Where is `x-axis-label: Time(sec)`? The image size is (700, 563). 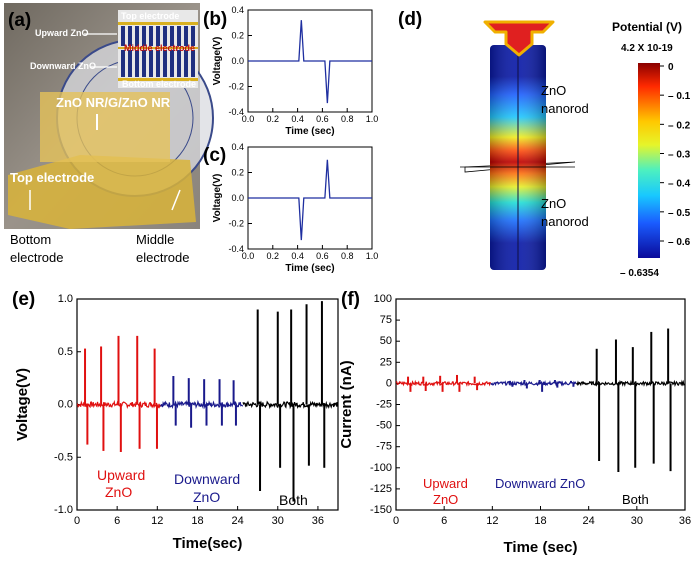 x-axis-label: Time(sec) is located at coordinates (208, 543).